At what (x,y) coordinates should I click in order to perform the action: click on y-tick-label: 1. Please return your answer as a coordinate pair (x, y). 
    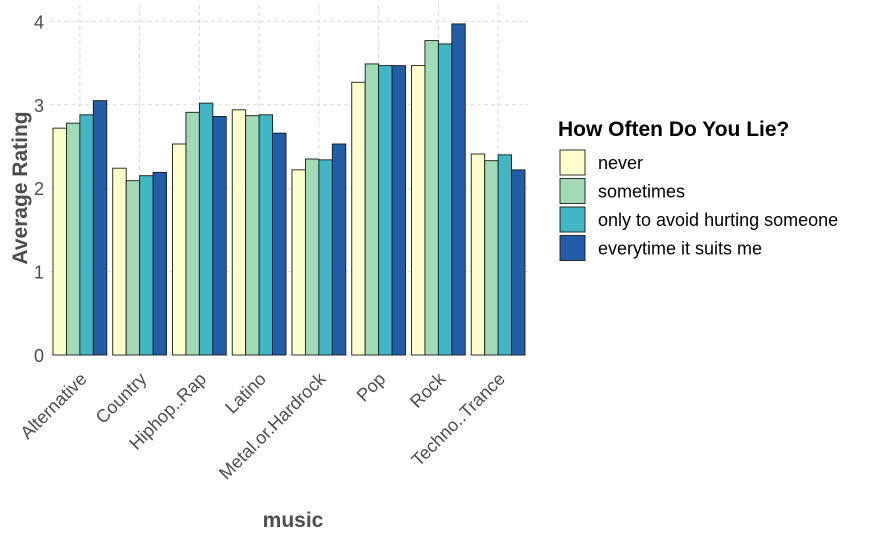
    Looking at the image, I should click on (39, 273).